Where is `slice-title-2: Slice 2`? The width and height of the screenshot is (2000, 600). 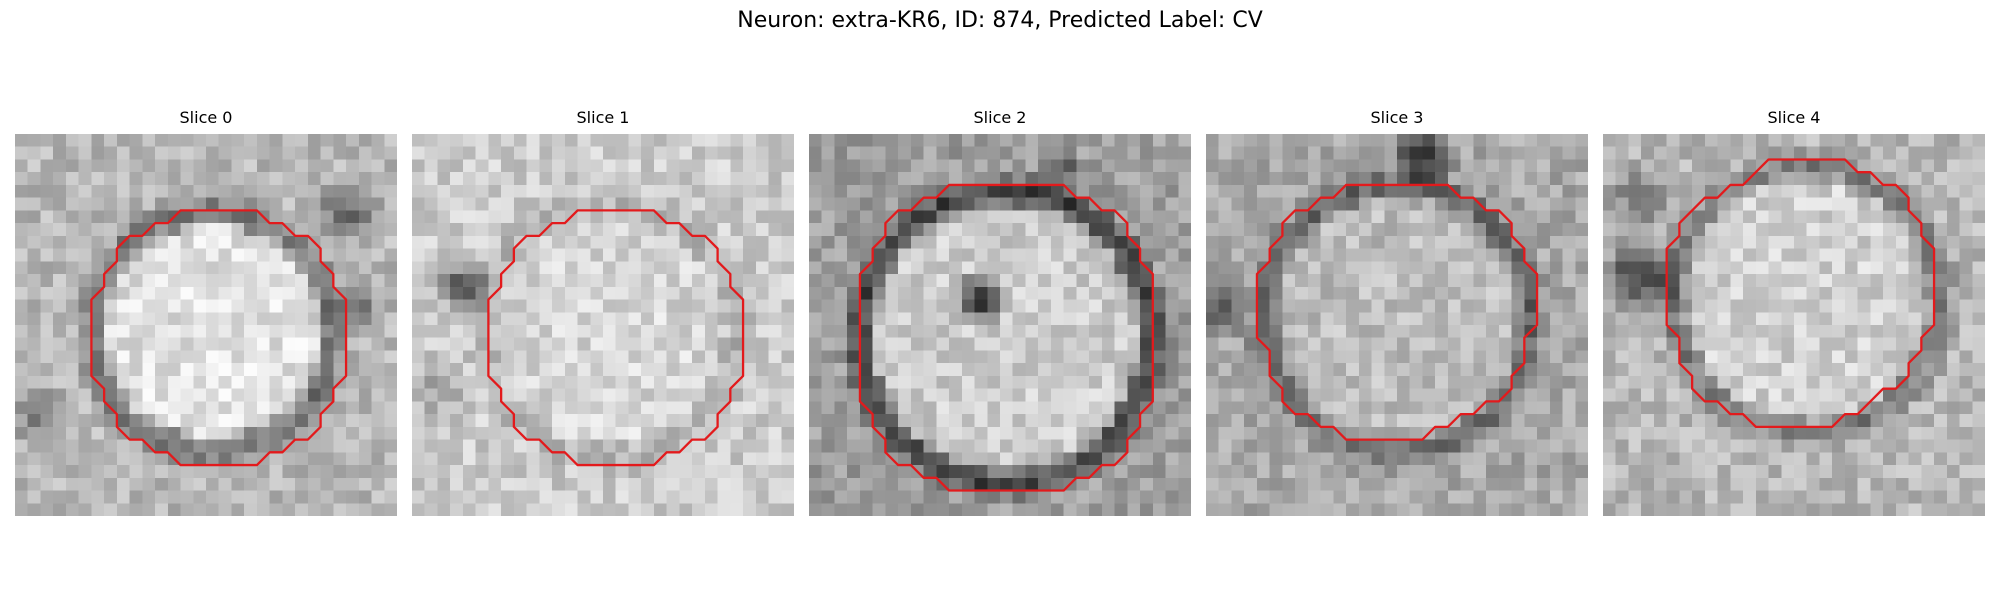 slice-title-2: Slice 2 is located at coordinates (1000, 117).